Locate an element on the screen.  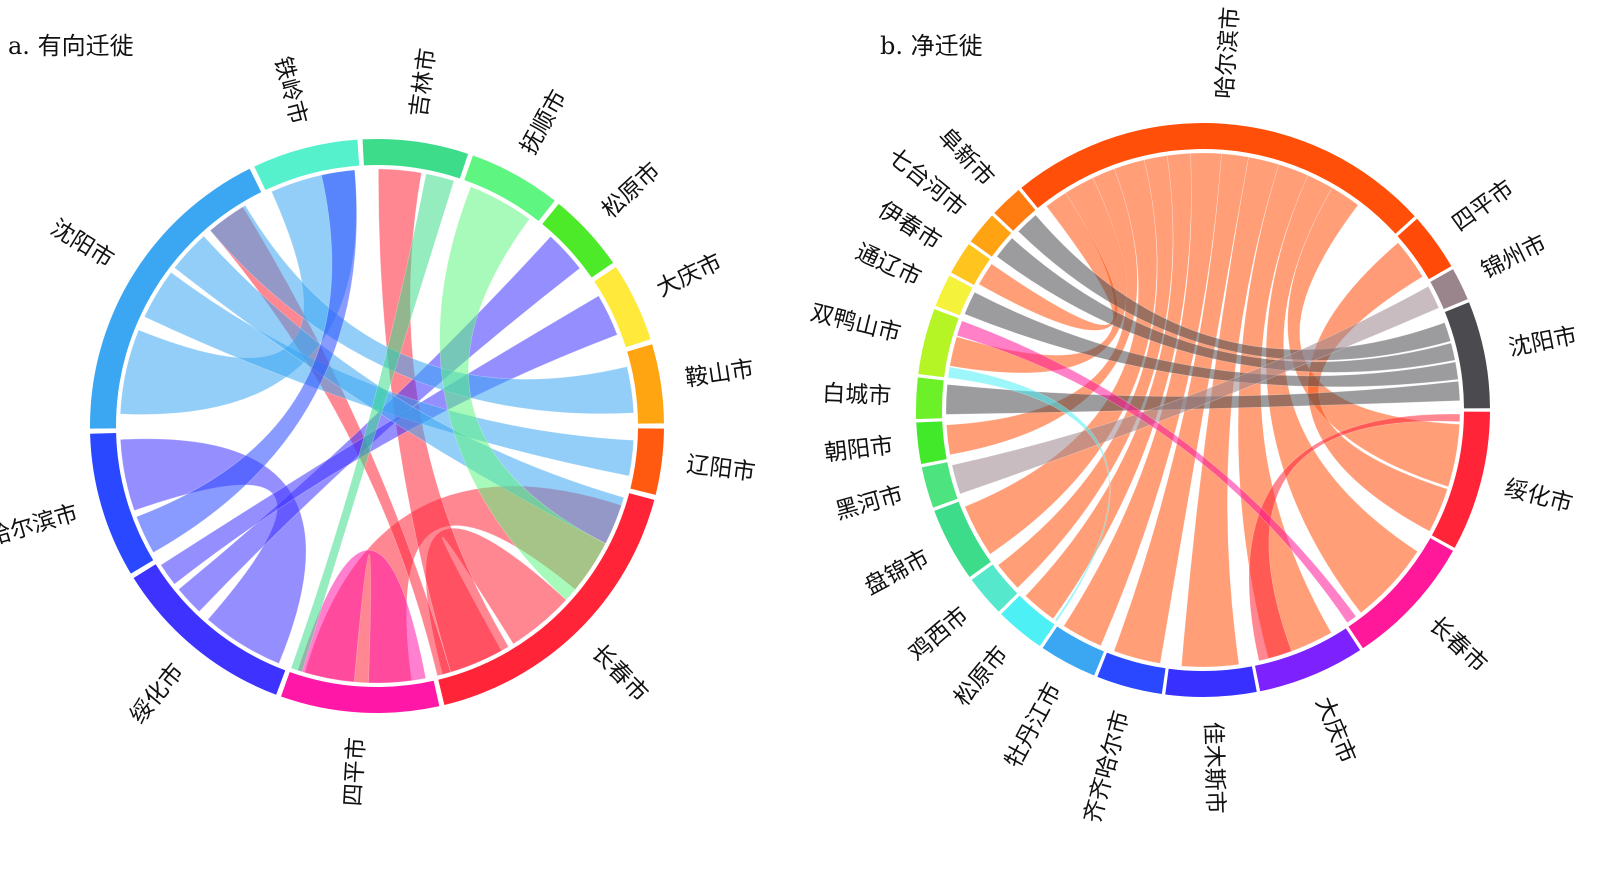
segment-label: 抚顺市 is located at coordinates (544, 122).